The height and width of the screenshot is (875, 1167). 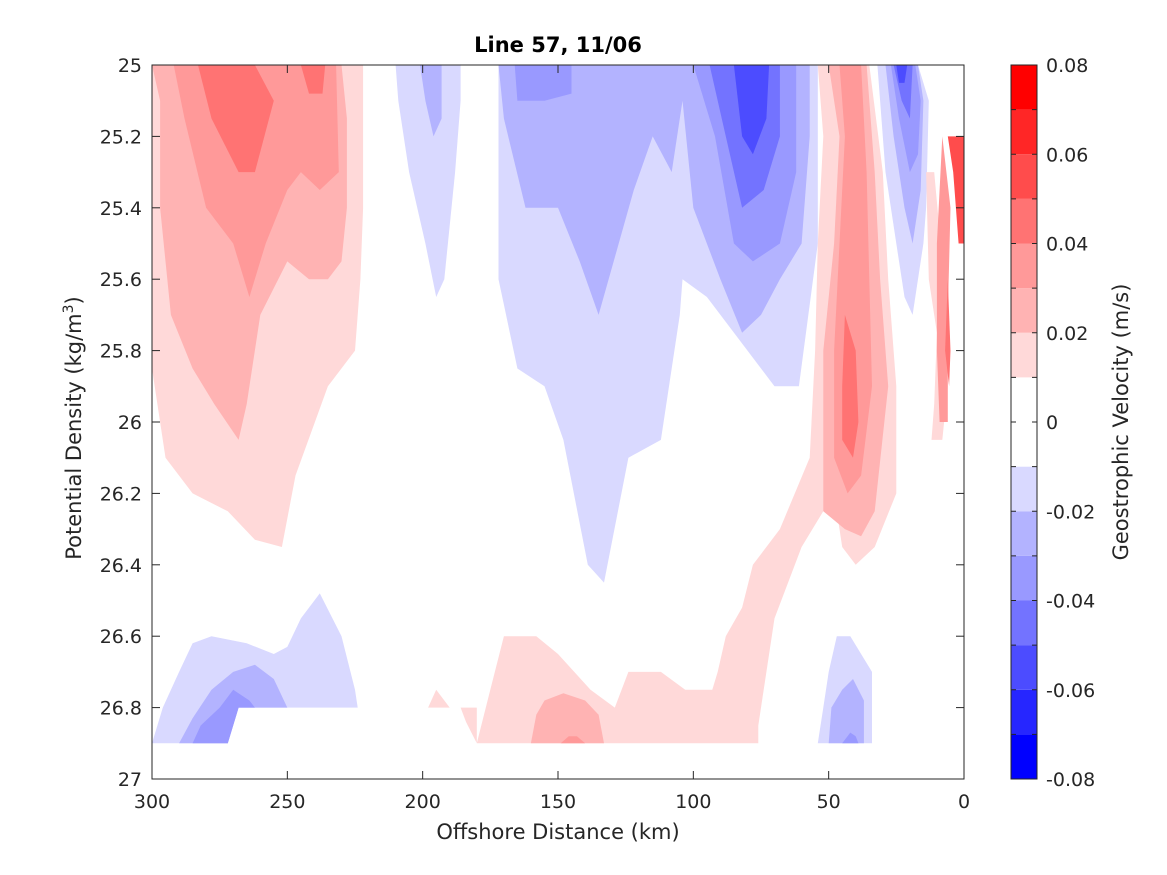 What do you see at coordinates (829, 802) in the screenshot?
I see `x-tick-label: 50` at bounding box center [829, 802].